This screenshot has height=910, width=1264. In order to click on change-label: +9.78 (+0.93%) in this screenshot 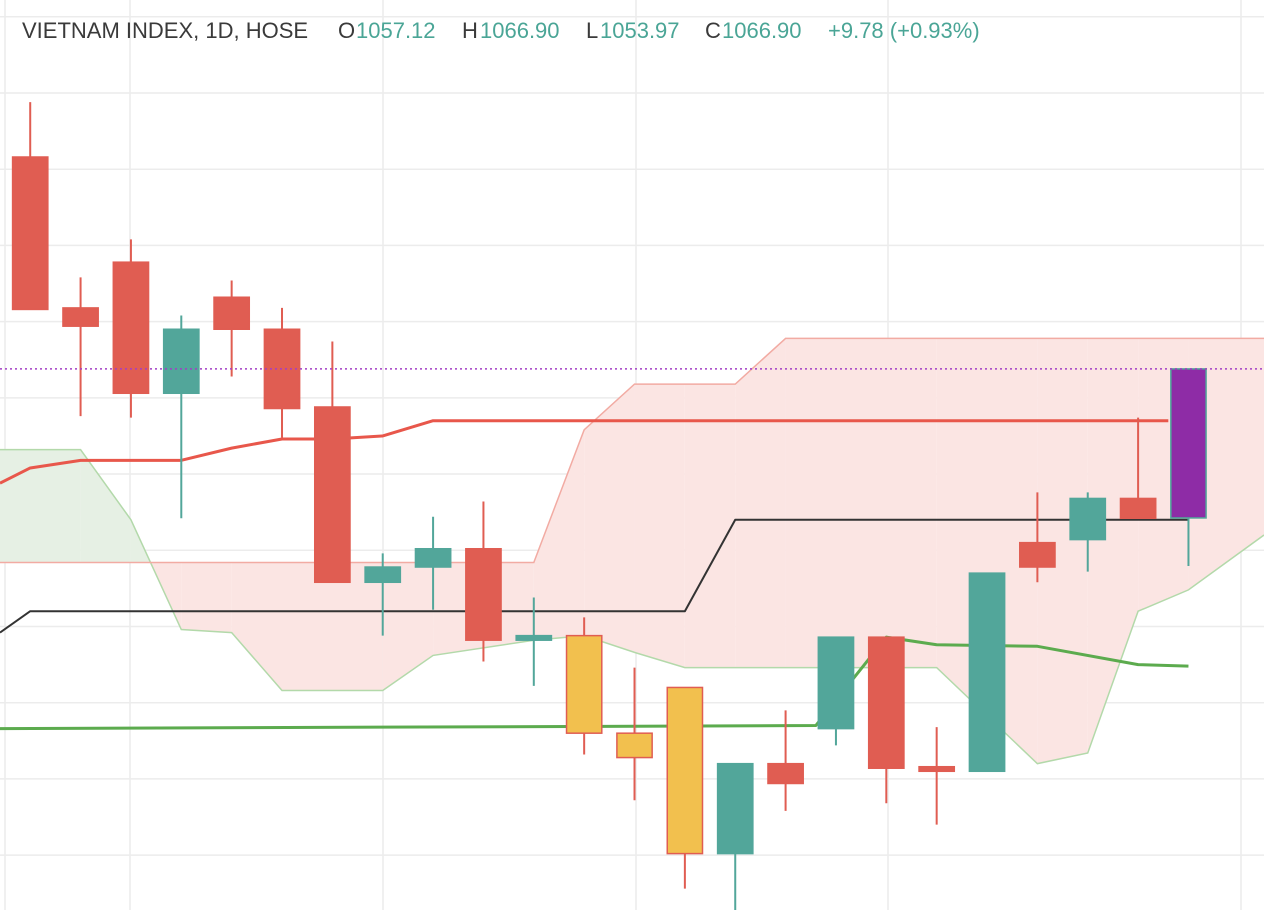, I will do `click(904, 30)`.